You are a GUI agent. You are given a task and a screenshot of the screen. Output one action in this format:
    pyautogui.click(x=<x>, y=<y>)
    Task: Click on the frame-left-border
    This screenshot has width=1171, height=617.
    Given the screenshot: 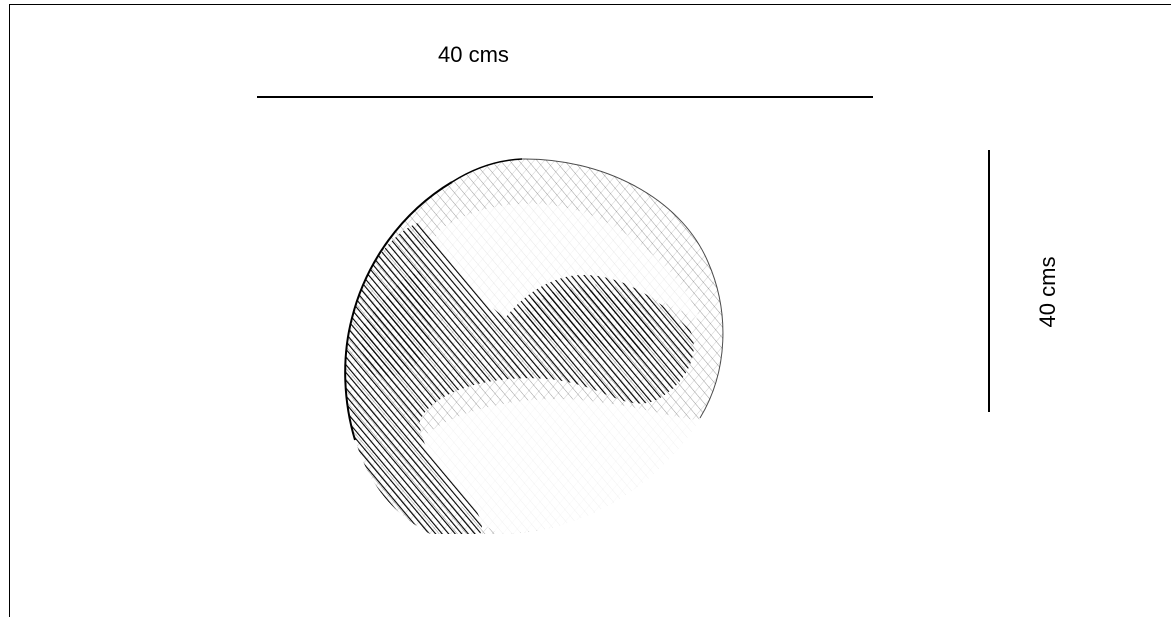 What is the action you would take?
    pyautogui.click(x=9, y=310)
    